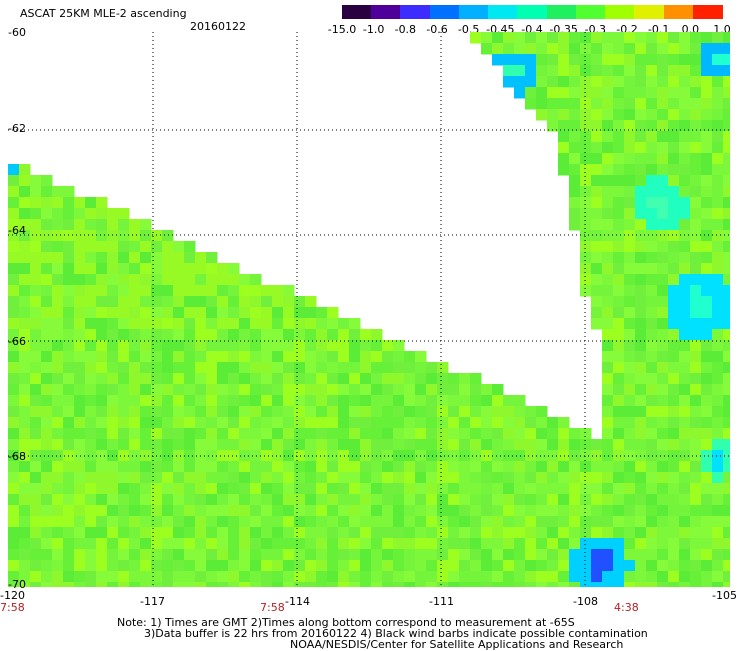 This screenshot has height=651, width=740. What do you see at coordinates (503, 12) in the screenshot?
I see `colorbar-swatch` at bounding box center [503, 12].